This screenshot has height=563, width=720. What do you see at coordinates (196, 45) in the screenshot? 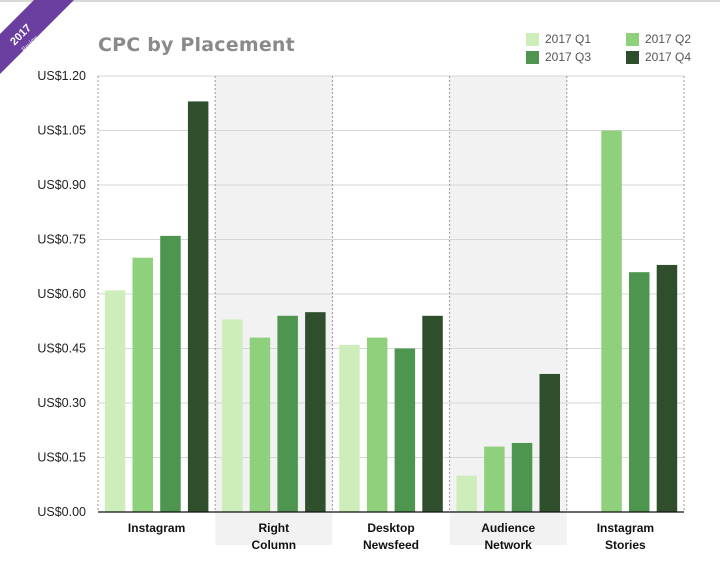
I see `chart-title: CPC by Placement` at bounding box center [196, 45].